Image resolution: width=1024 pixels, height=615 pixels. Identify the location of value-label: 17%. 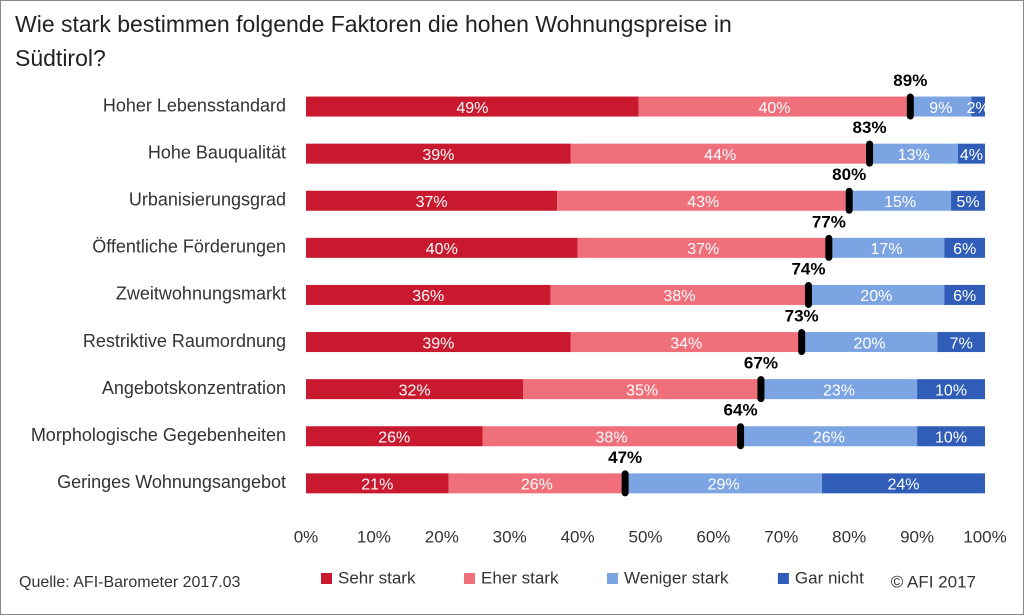
(887, 249).